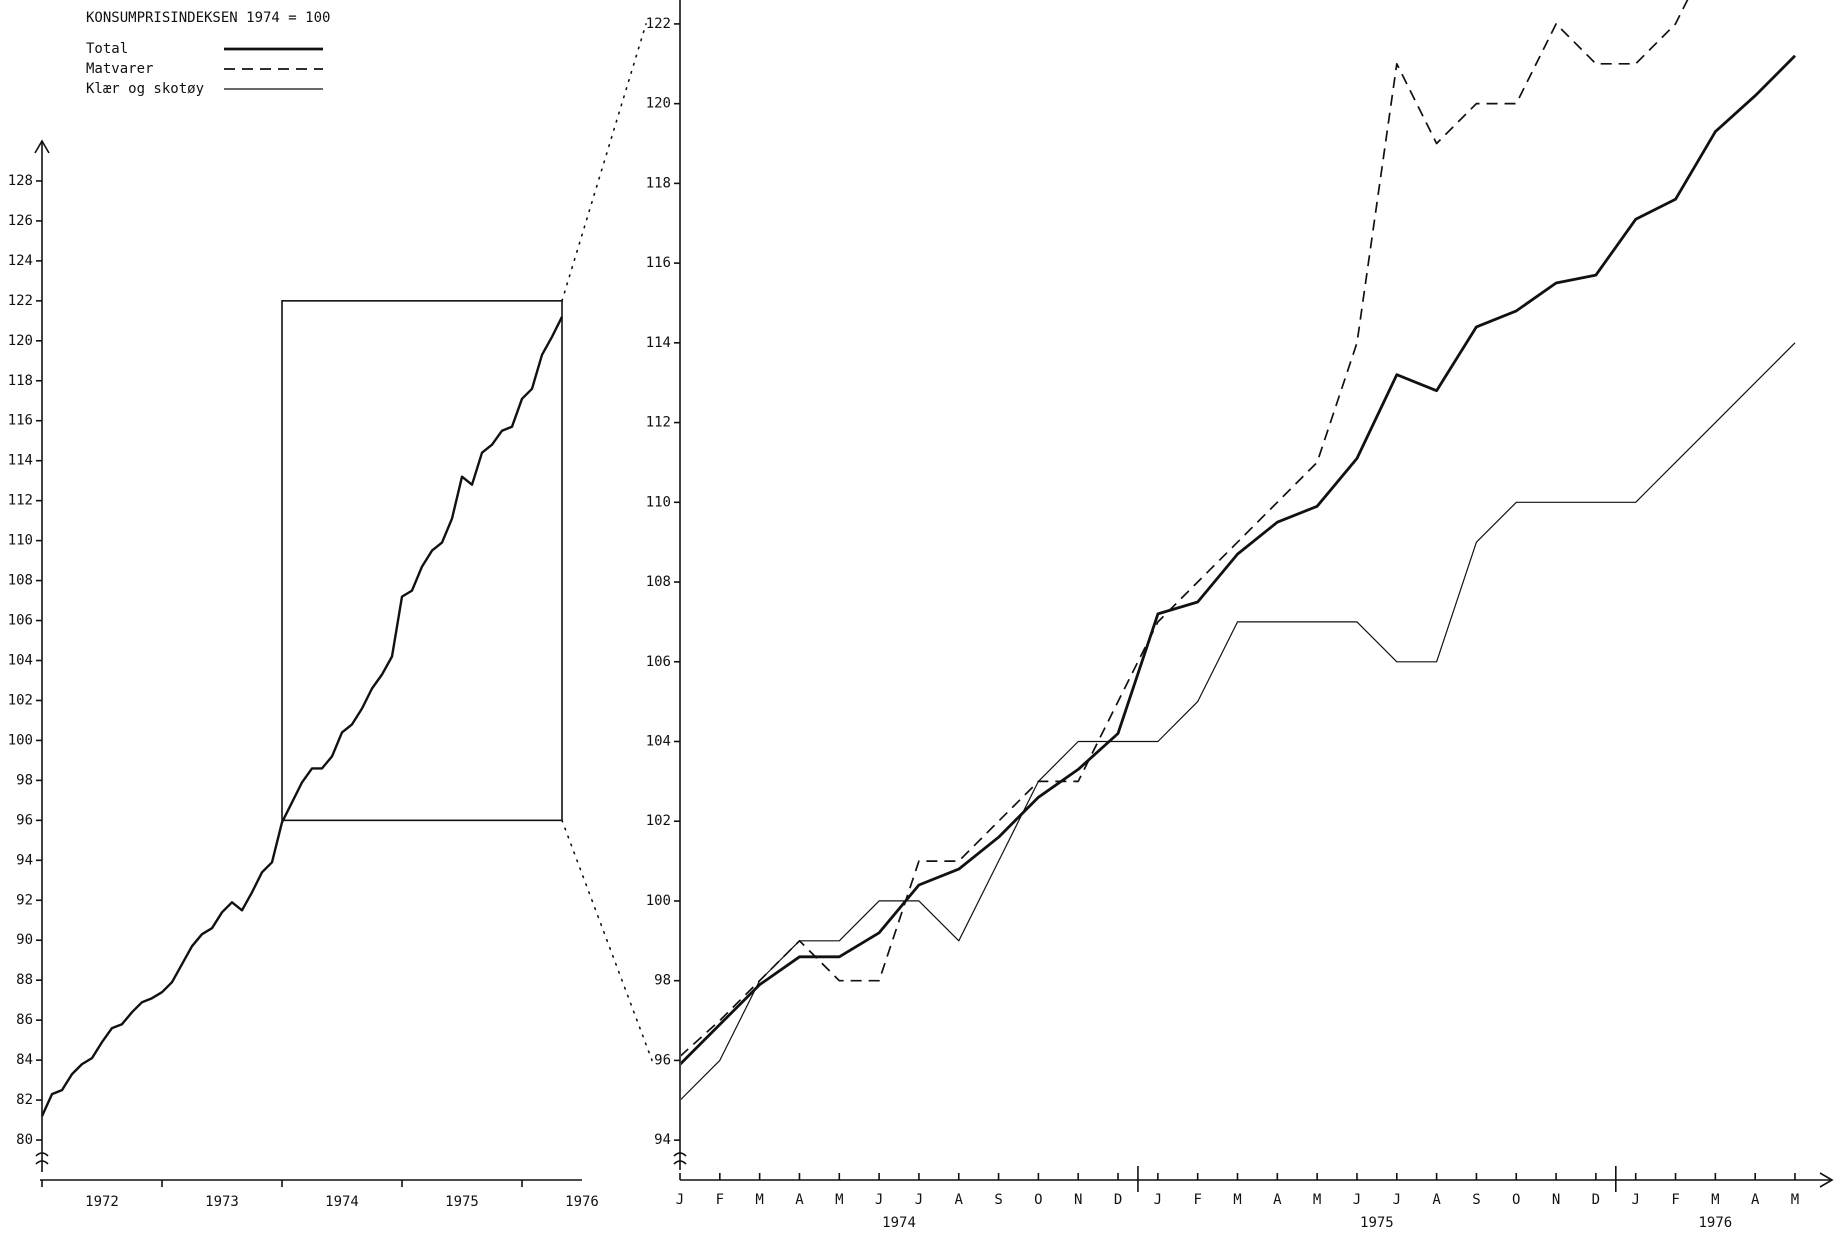  Describe the element at coordinates (342, 1202) in the screenshot. I see `x-tick-label: 1974` at that location.